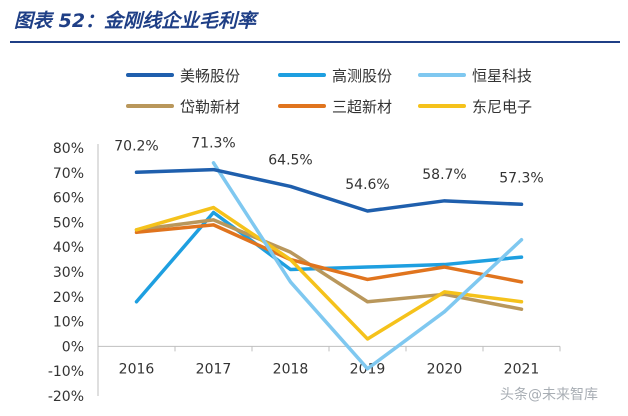  I want to click on data-label: 71.3%, so click(213, 144).